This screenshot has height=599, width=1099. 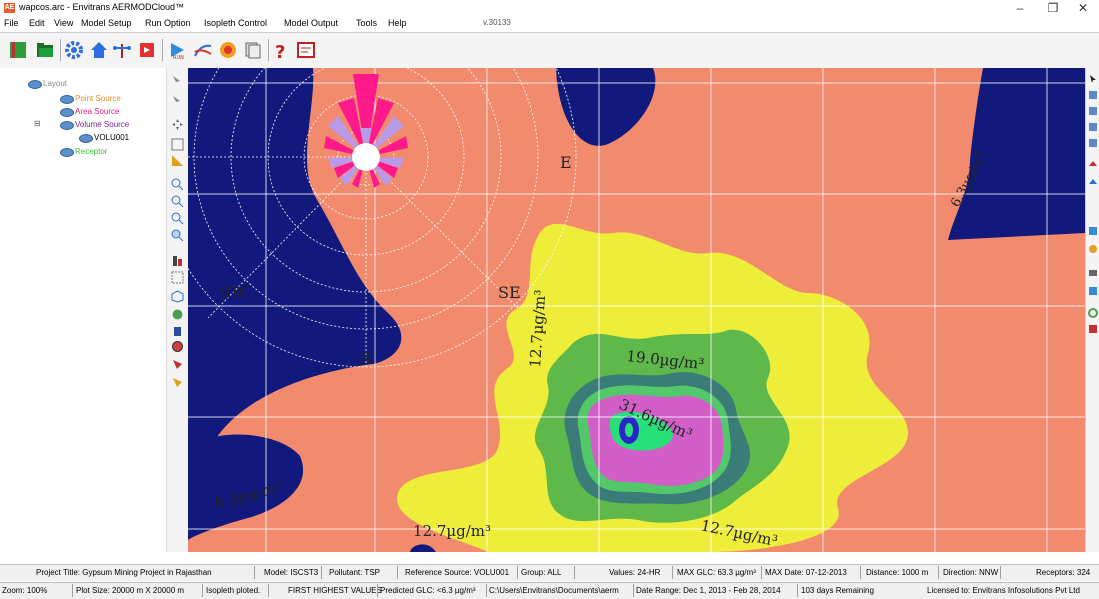 What do you see at coordinates (253, 50) in the screenshot?
I see `report-pages-icon` at bounding box center [253, 50].